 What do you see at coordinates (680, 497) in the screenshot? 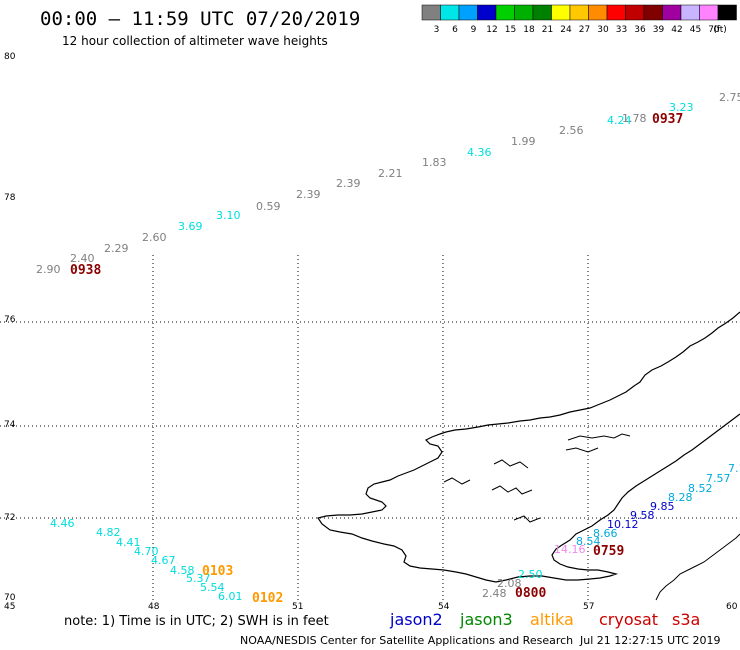
I see `swh-label: 8.28` at bounding box center [680, 497].